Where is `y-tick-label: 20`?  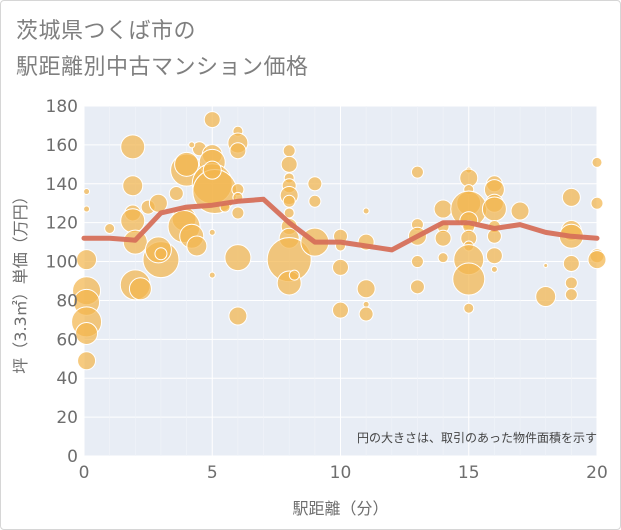 y-tick-label: 20 is located at coordinates (67, 418).